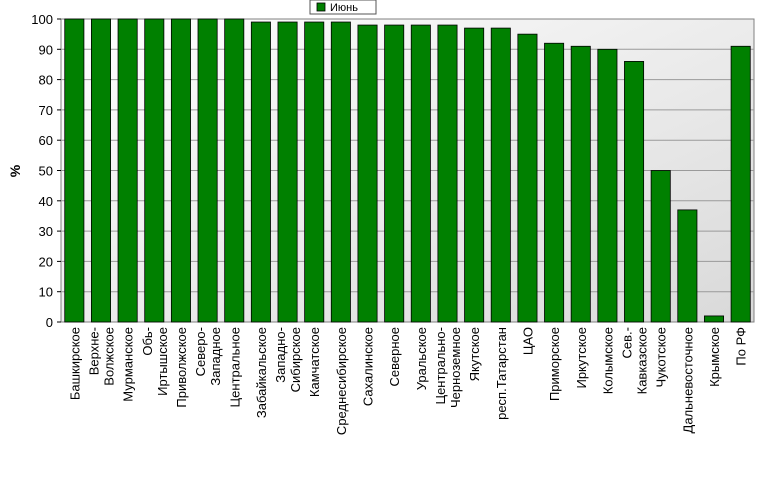  Describe the element at coordinates (46, 80) in the screenshot. I see `y-tick-label: 80` at that location.